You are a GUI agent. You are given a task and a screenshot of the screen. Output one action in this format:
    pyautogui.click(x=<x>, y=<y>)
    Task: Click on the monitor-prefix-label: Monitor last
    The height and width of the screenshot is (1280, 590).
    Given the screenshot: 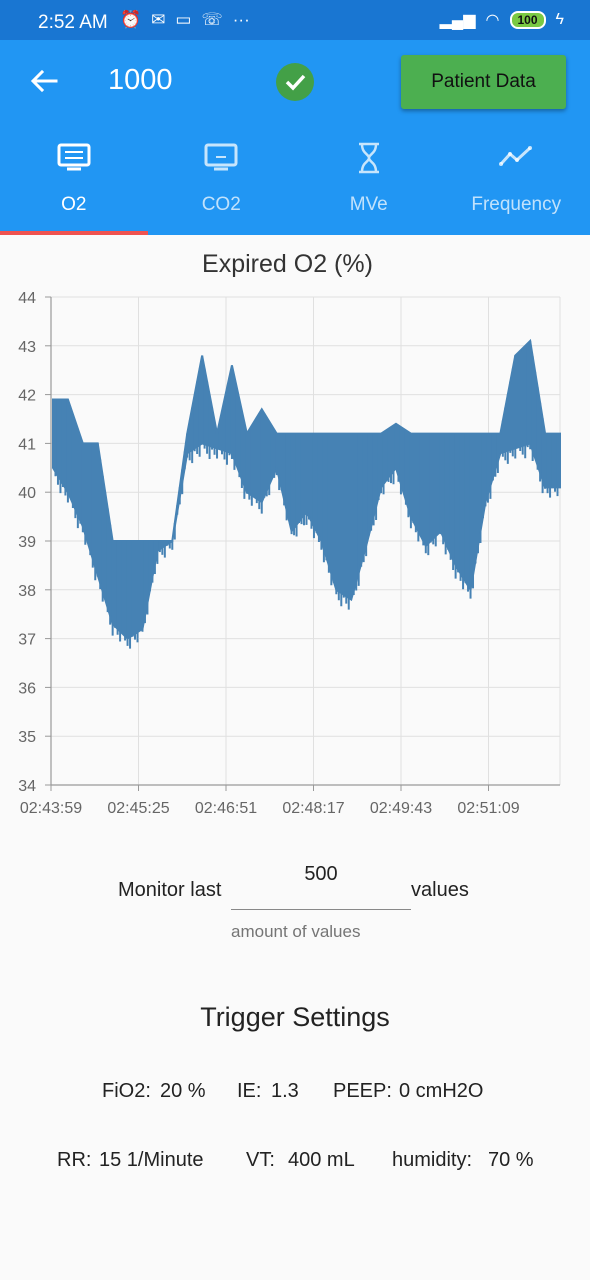 What is the action you would take?
    pyautogui.click(x=170, y=890)
    